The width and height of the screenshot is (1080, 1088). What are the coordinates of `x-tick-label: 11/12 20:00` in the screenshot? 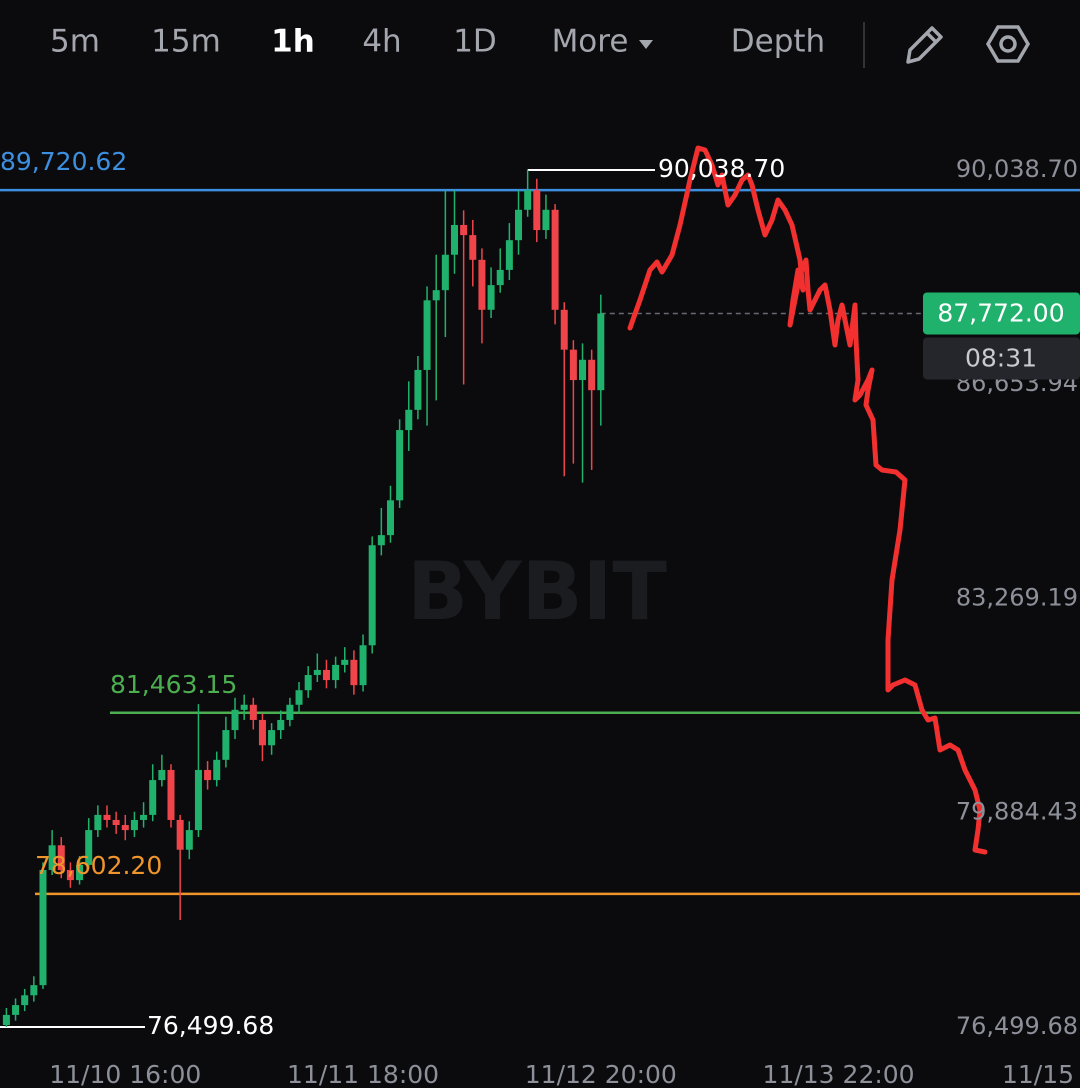 It's located at (601, 1074).